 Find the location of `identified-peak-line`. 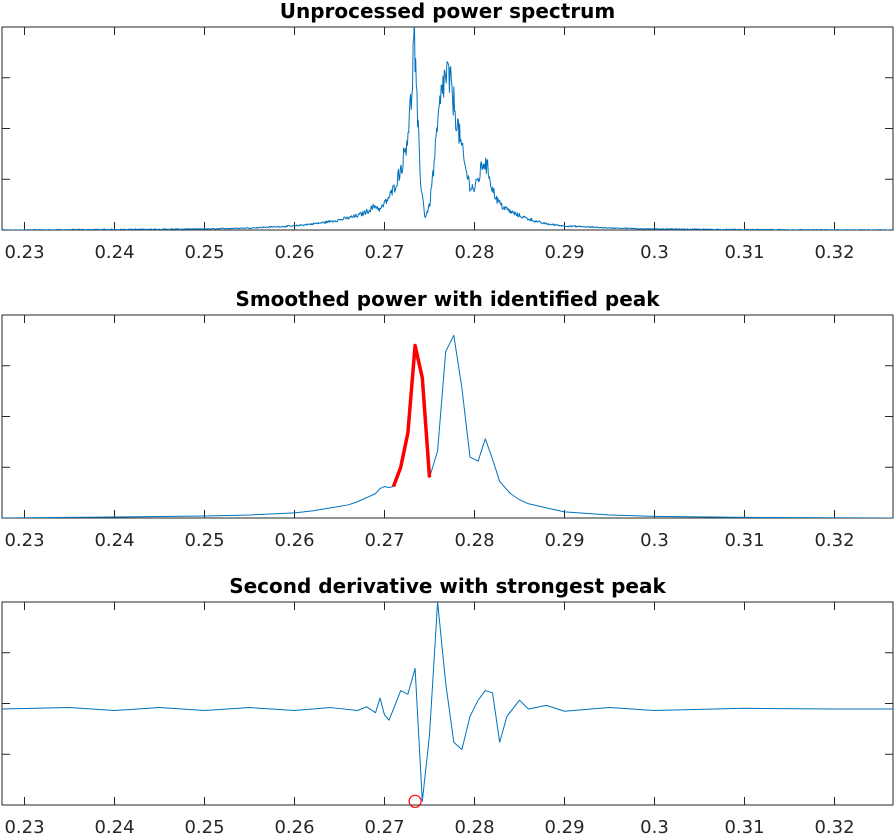

identified-peak-line is located at coordinates (411, 415).